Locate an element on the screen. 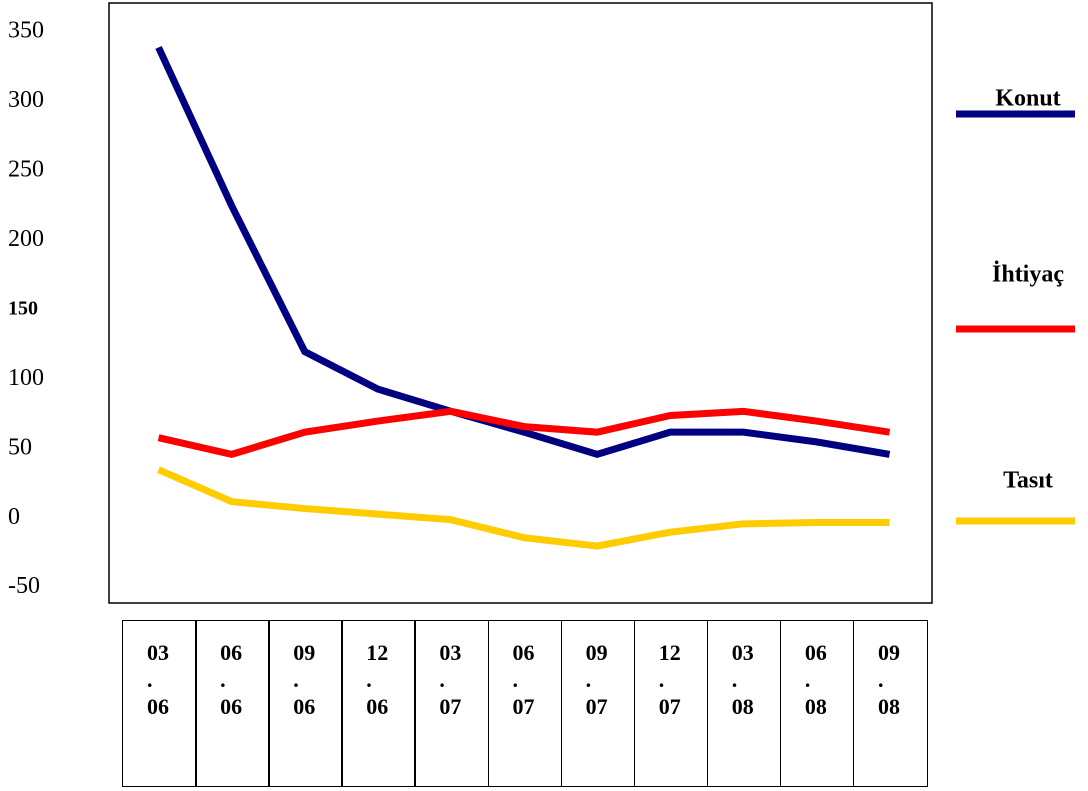 The image size is (1088, 791). x-tick-label: 09 . 07 is located at coordinates (598, 703).